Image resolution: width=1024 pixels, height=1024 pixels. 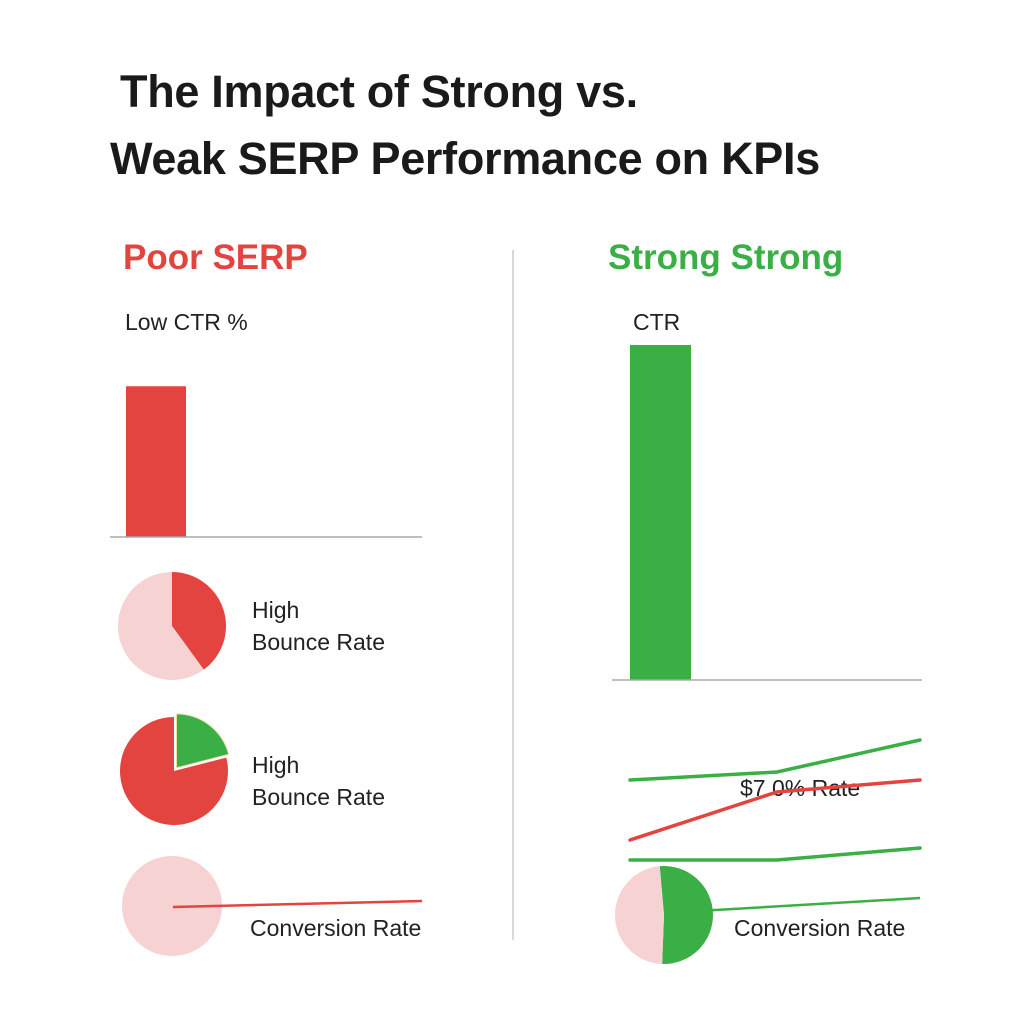 I want to click on conversion-pie-right-slice-converted, so click(x=686, y=915).